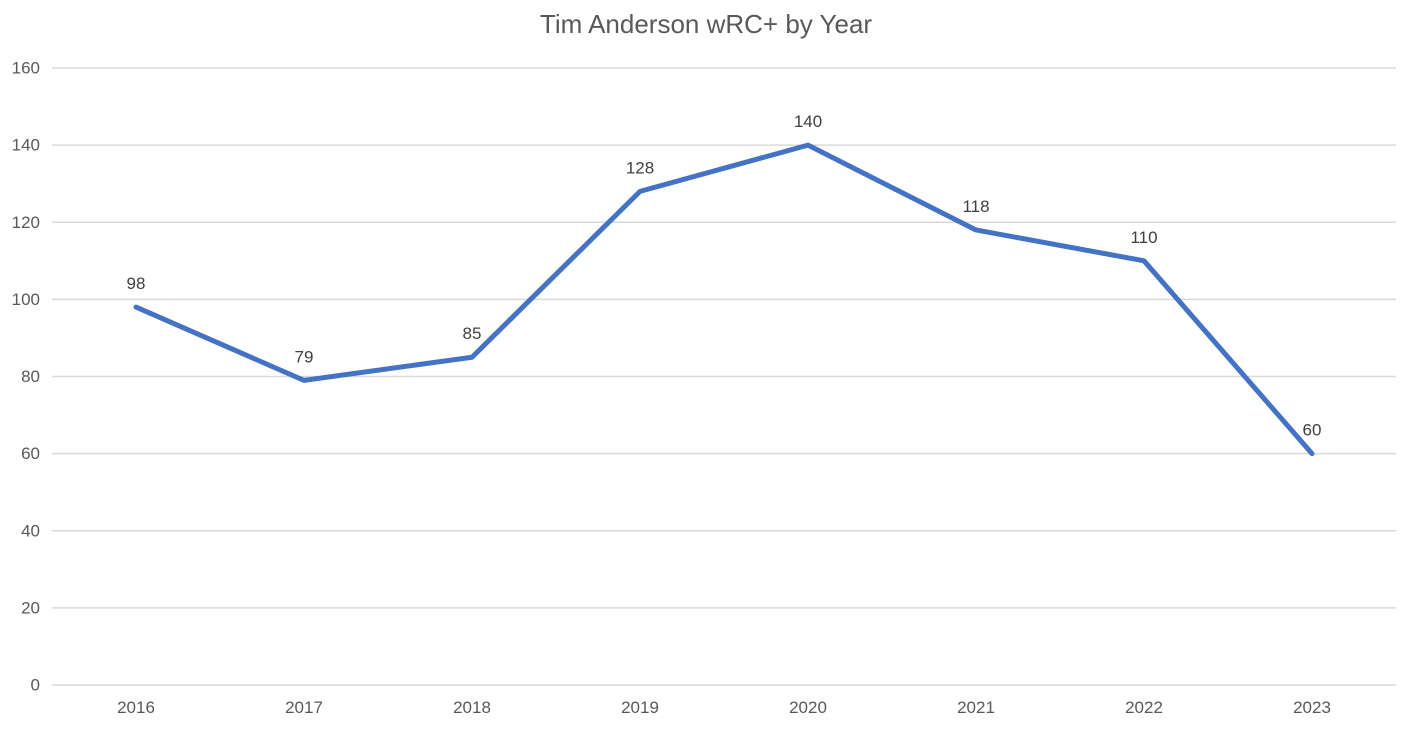 Image resolution: width=1412 pixels, height=730 pixels. Describe the element at coordinates (975, 206) in the screenshot. I see `data-point-label: 118` at that location.